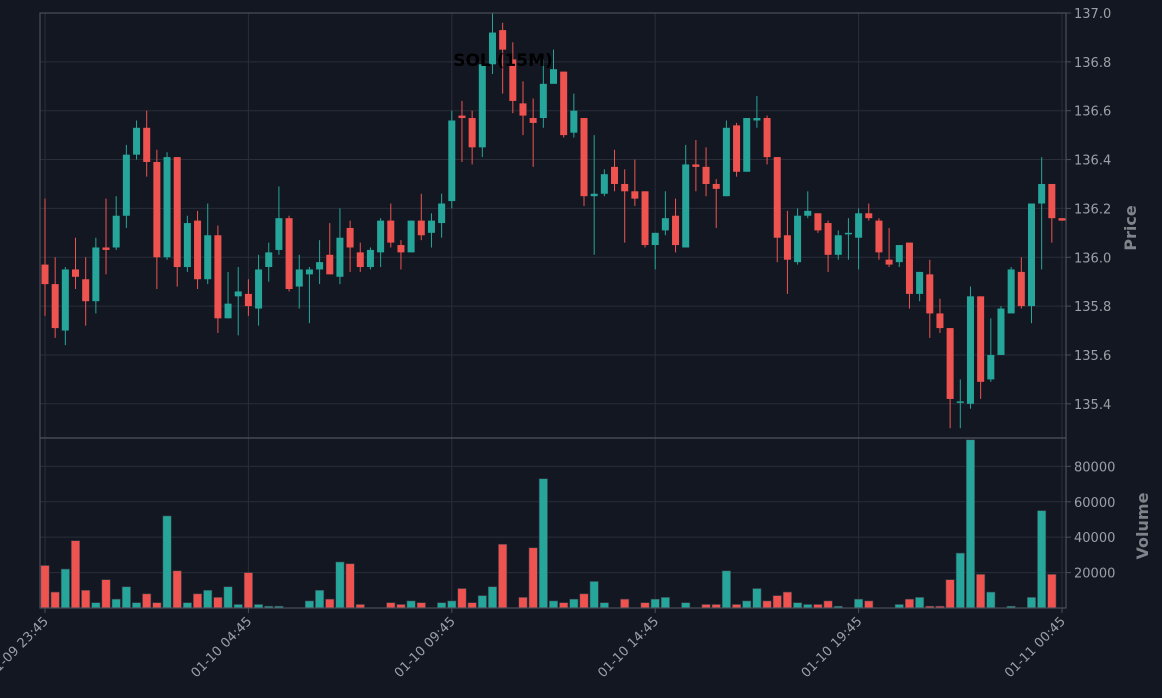 The image size is (1162, 698). Describe the element at coordinates (1092, 63) in the screenshot. I see `price-tick-label: 136.8` at that location.